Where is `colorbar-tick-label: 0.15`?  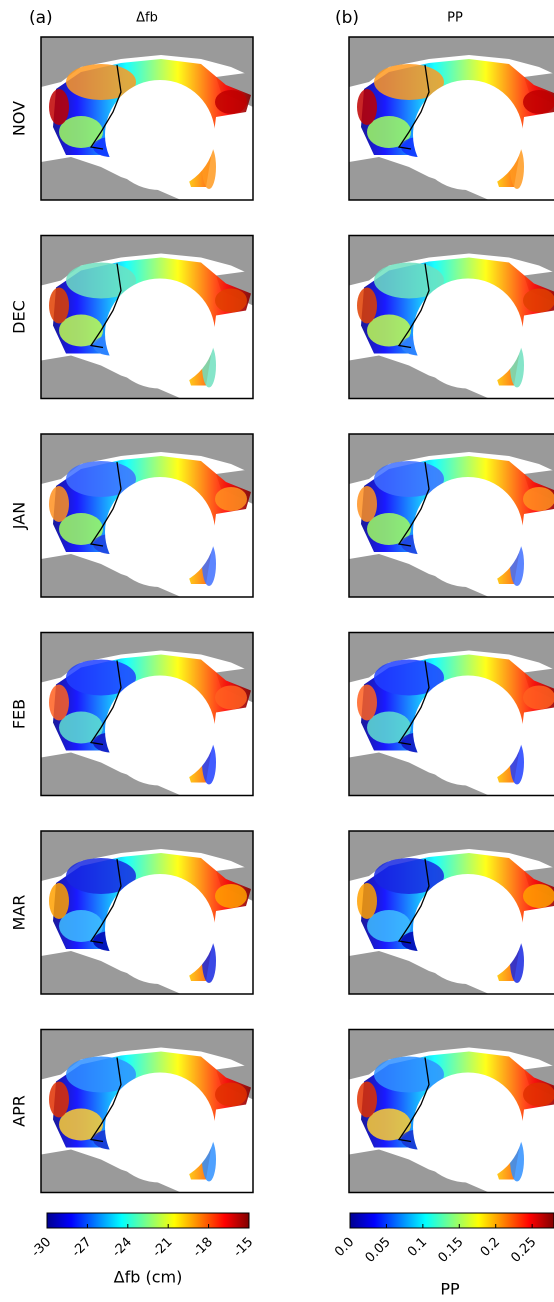
colorbar-tick-label: 0.15 is located at coordinates (451, 1250).